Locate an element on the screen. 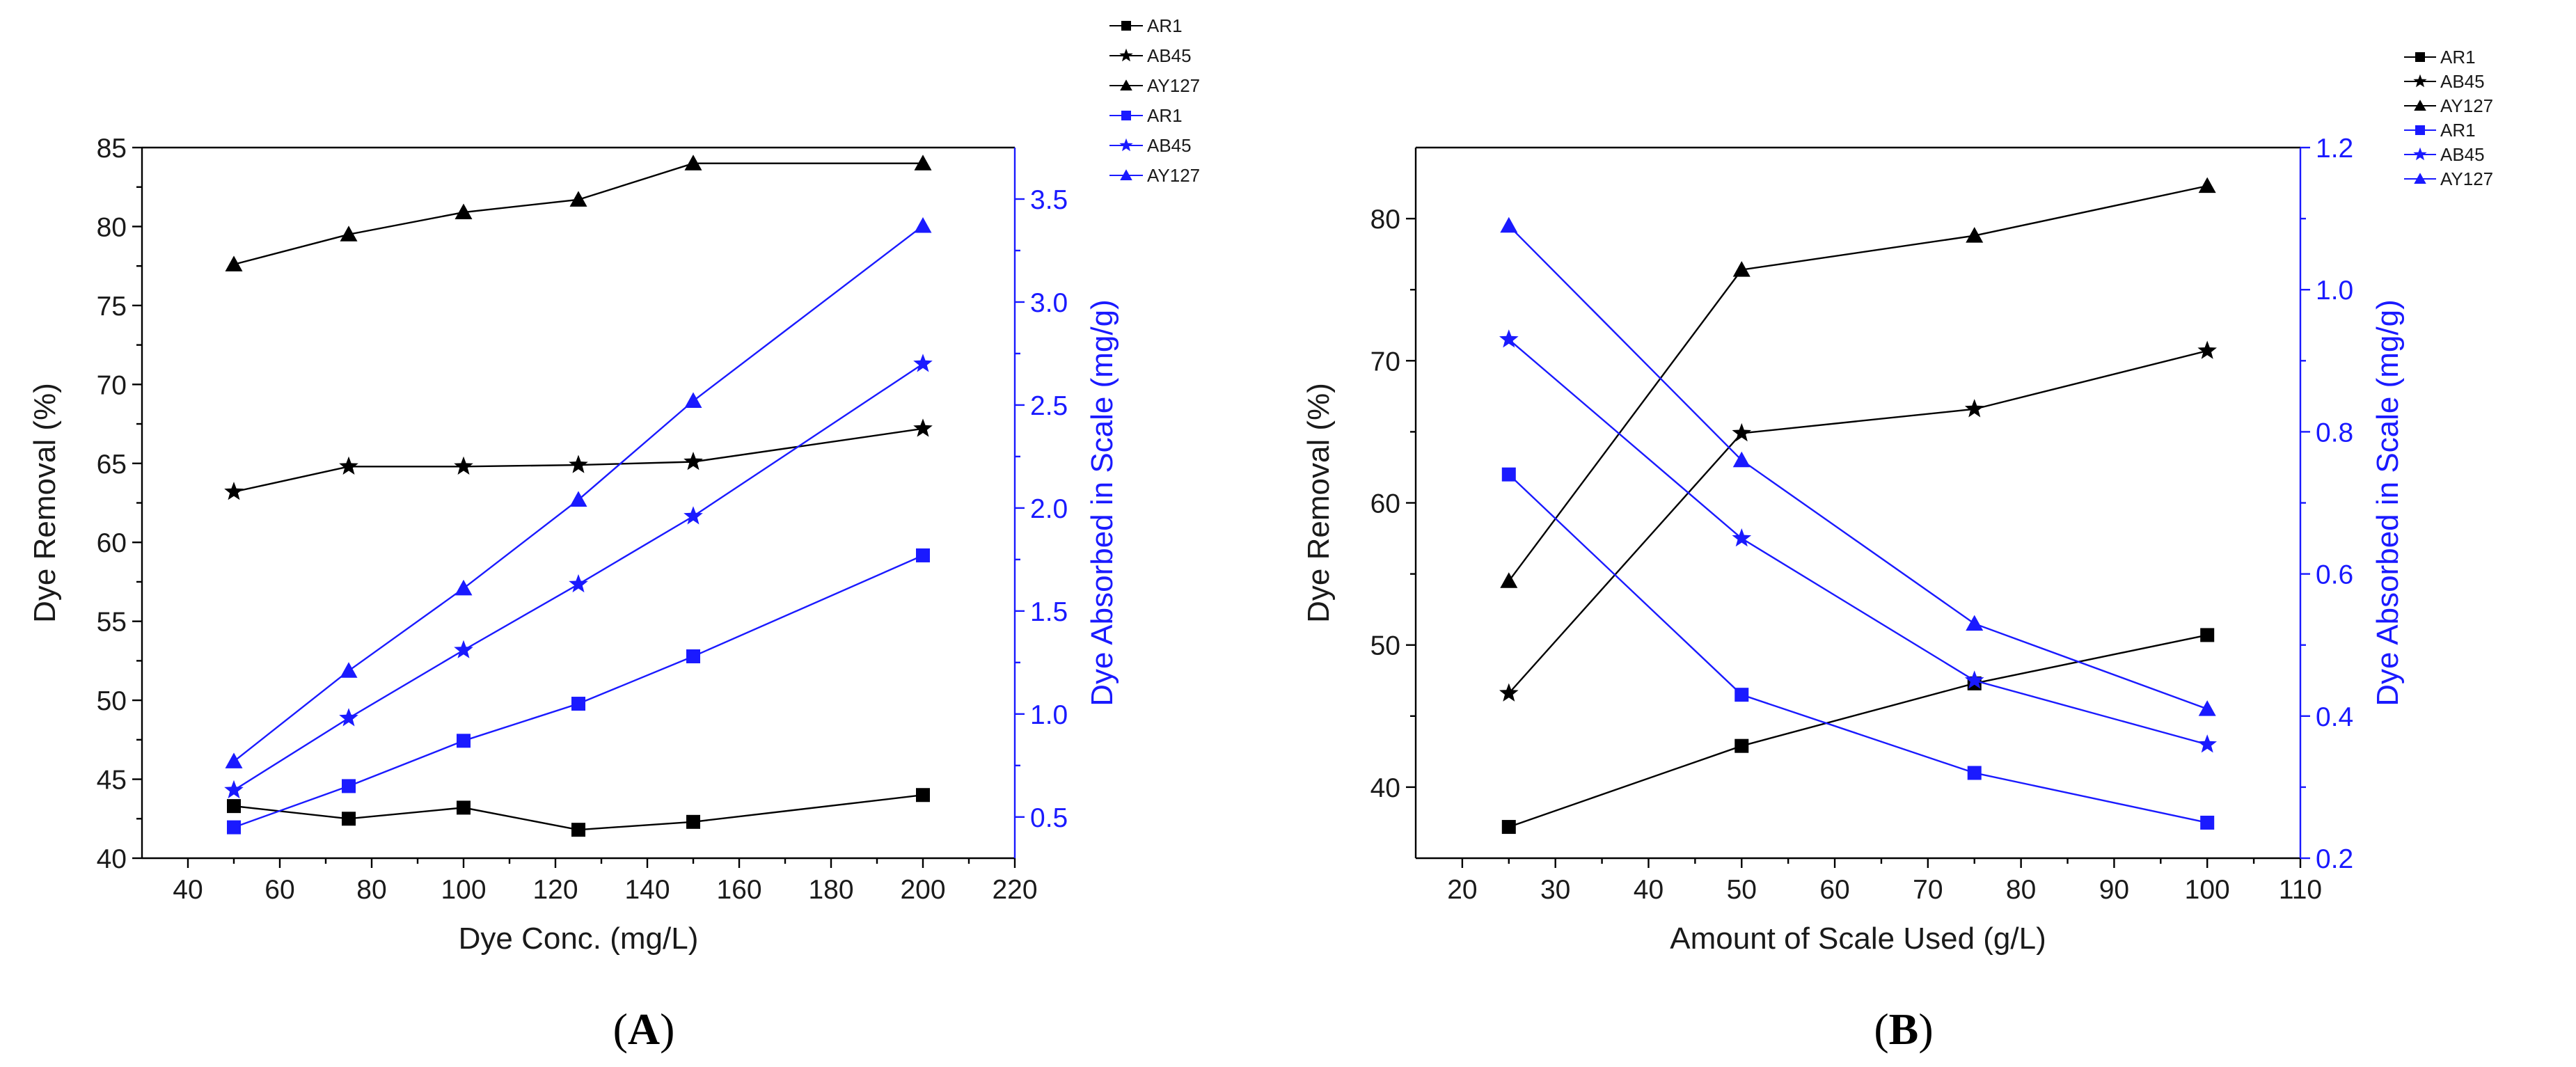 The height and width of the screenshot is (1067, 2576). x-tick-label: 110 is located at coordinates (2300, 890).